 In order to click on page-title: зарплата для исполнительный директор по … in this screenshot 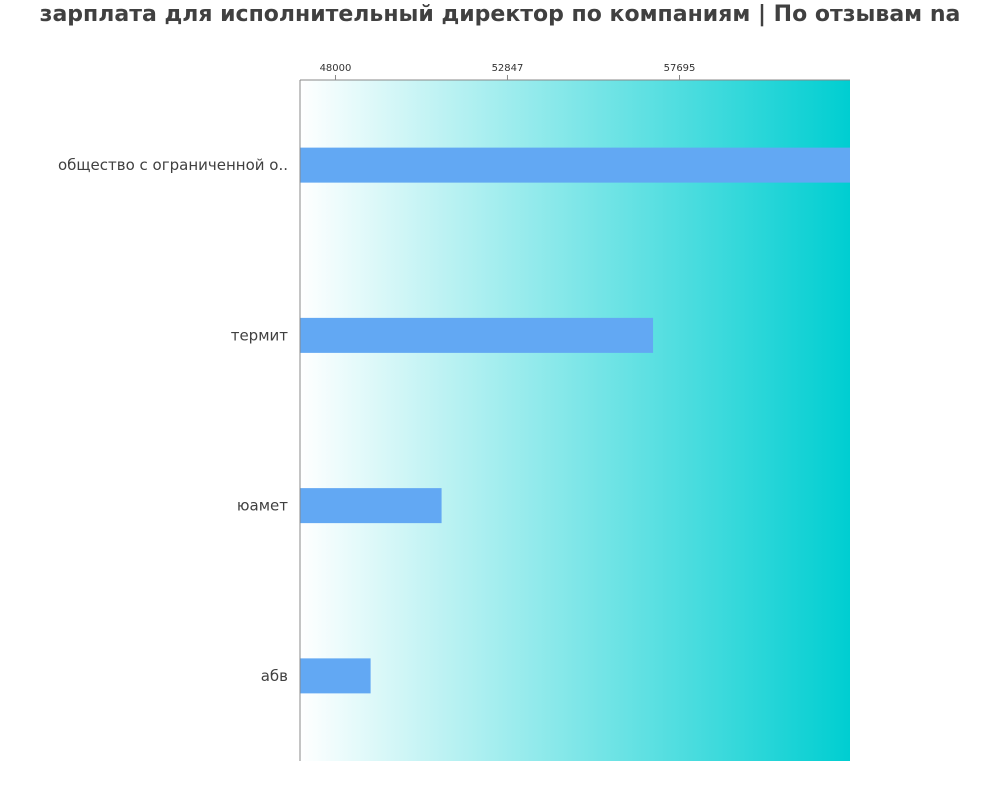, I will do `click(500, 14)`.